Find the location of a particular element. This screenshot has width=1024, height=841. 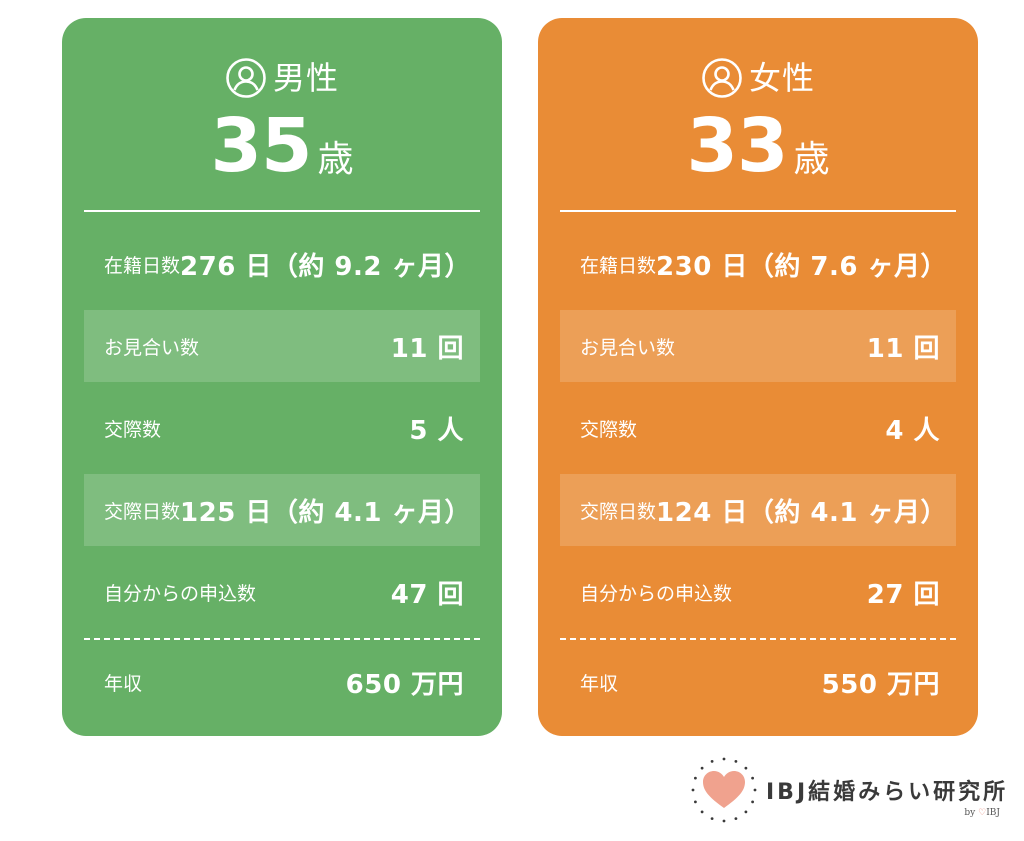

stat-value: 125 日（約 4.1 ヶ月） is located at coordinates (326, 512).